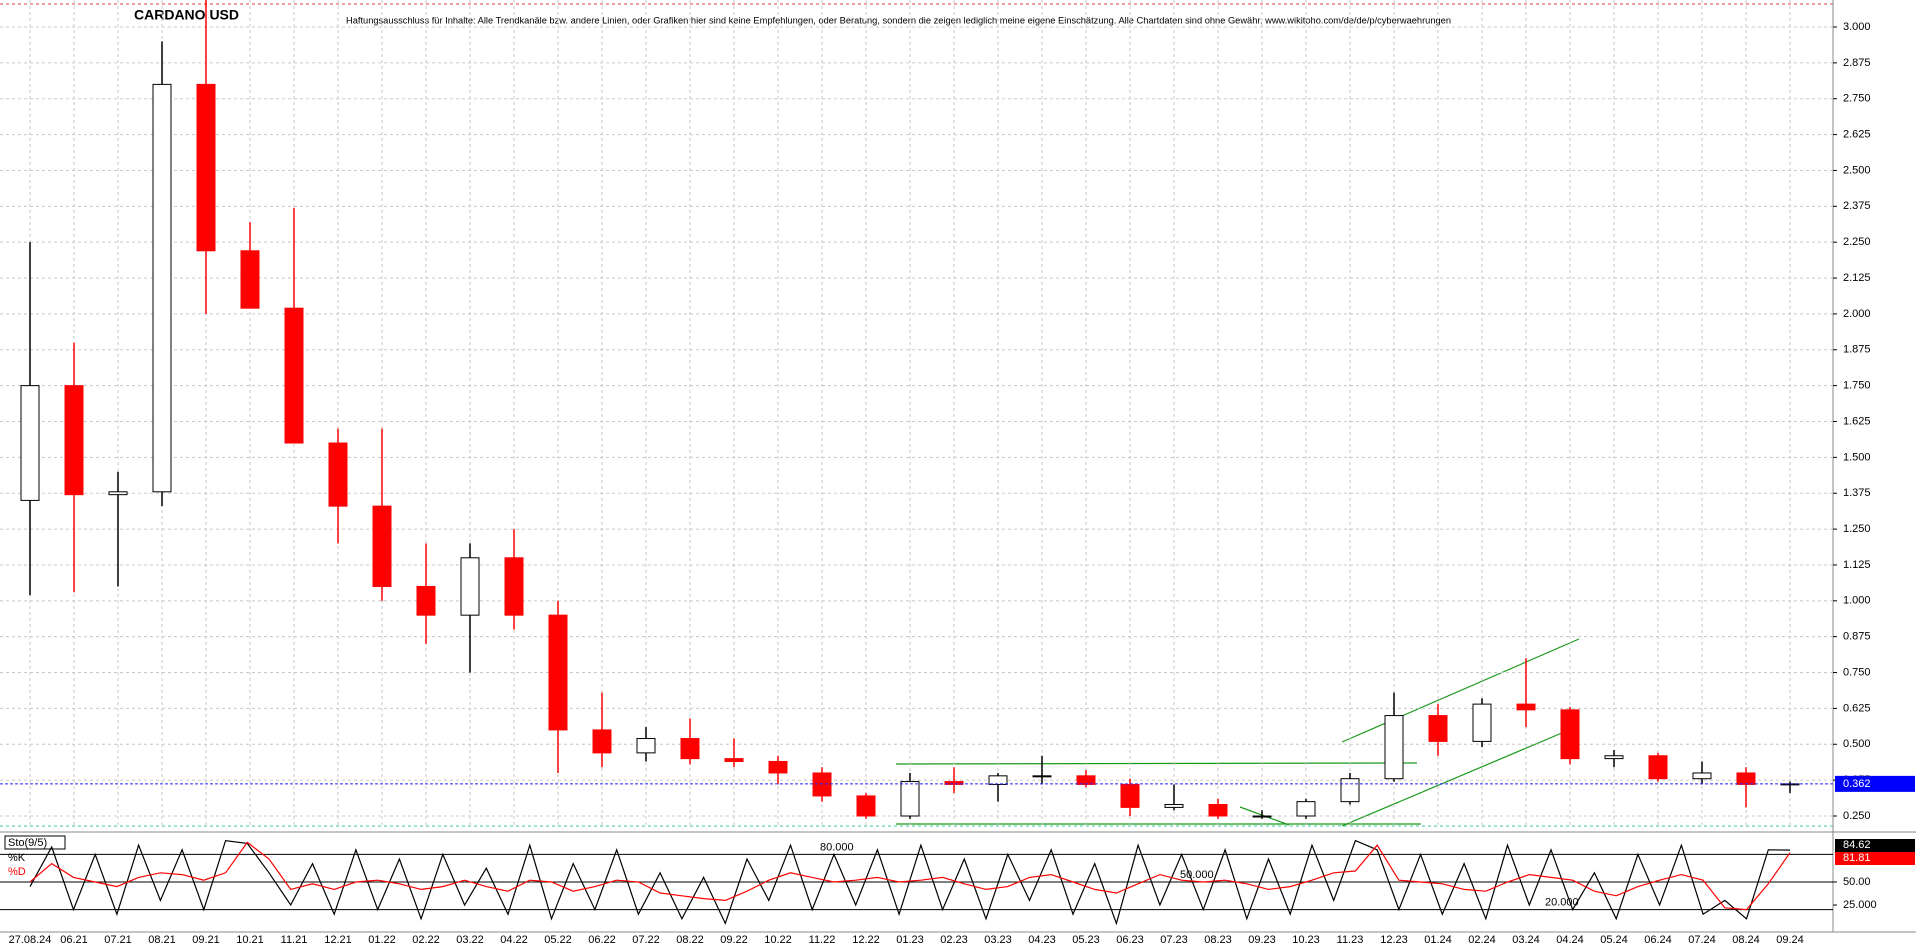  What do you see at coordinates (558, 940) in the screenshot?
I see `x-tick-label: 05.22` at bounding box center [558, 940].